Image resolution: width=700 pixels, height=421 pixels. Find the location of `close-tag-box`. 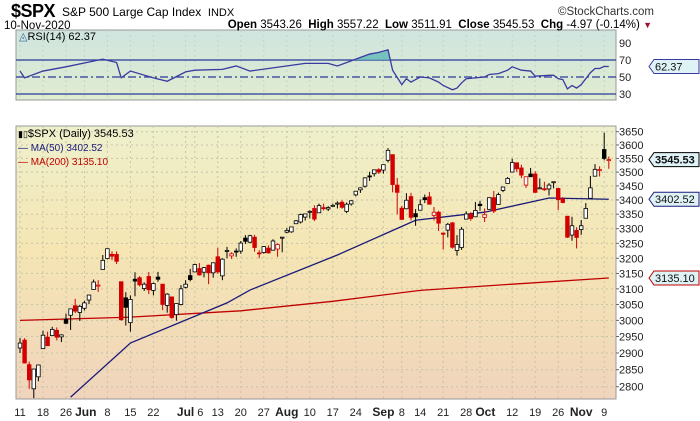

close-tag-box is located at coordinates (674, 160).